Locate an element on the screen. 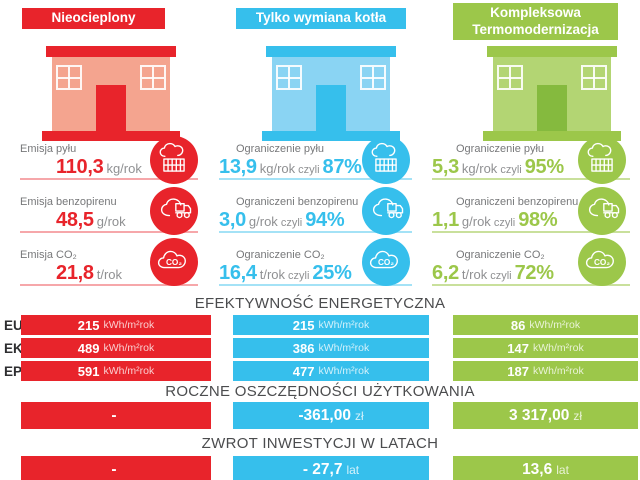 This screenshot has width=640, height=480. emission-row-dust: Emisja pyłu 110,3 kg/rok is located at coordinates (109, 161).